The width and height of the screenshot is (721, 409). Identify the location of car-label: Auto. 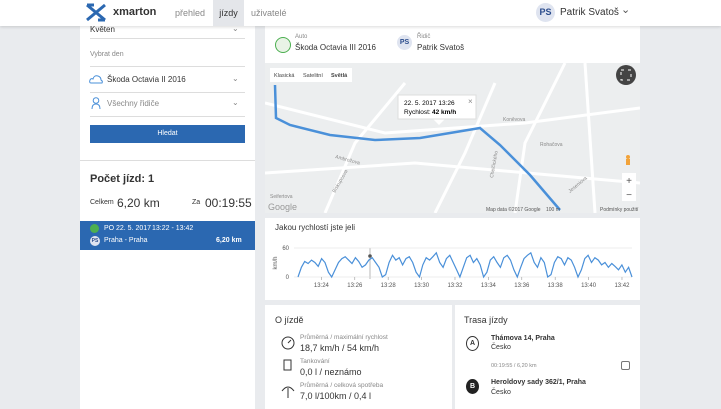
(301, 37).